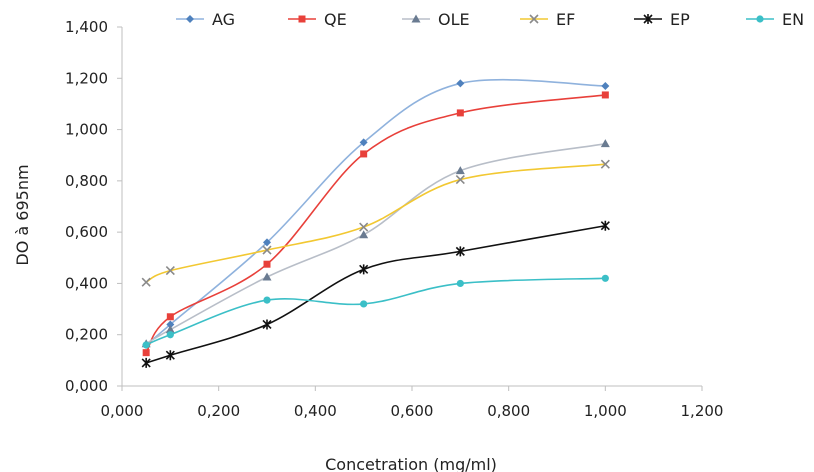  Describe the element at coordinates (605, 411) in the screenshot. I see `x-tick-label: 1,000` at that location.